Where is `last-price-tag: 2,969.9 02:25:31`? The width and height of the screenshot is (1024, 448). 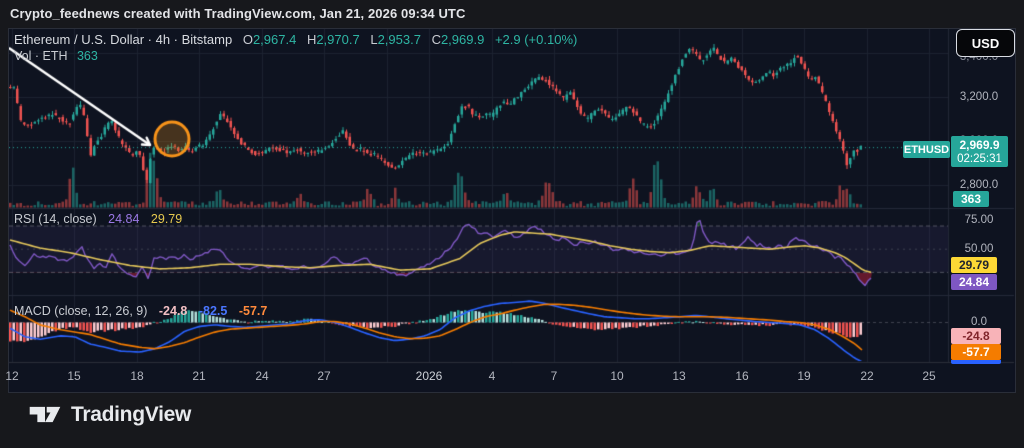 last-price-tag: 2,969.9 02:25:31 is located at coordinates (979, 151).